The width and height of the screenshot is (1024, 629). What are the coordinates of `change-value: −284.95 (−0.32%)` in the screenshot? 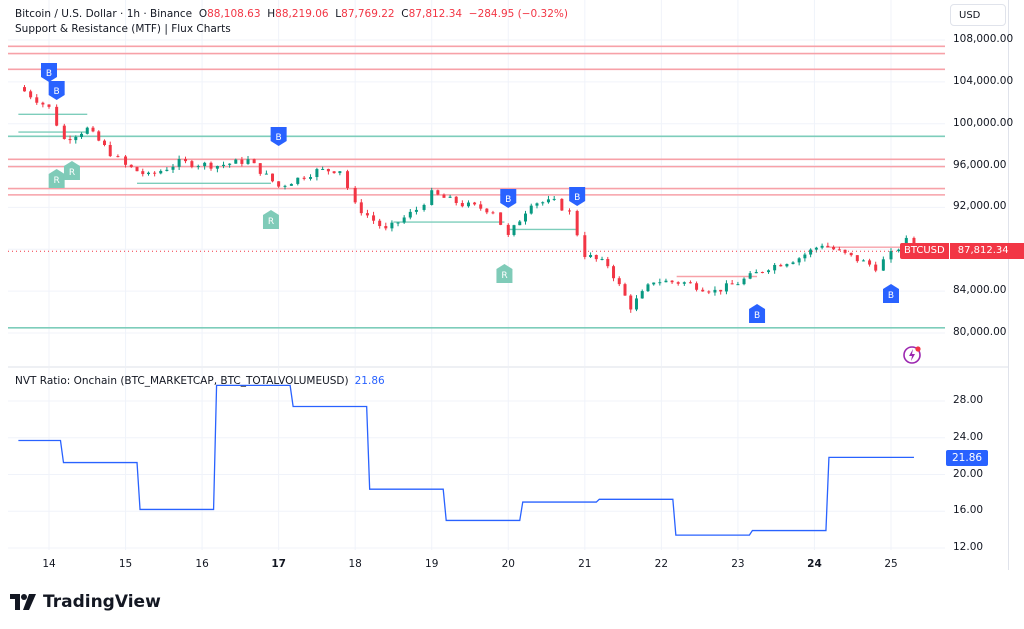 It's located at (518, 14).